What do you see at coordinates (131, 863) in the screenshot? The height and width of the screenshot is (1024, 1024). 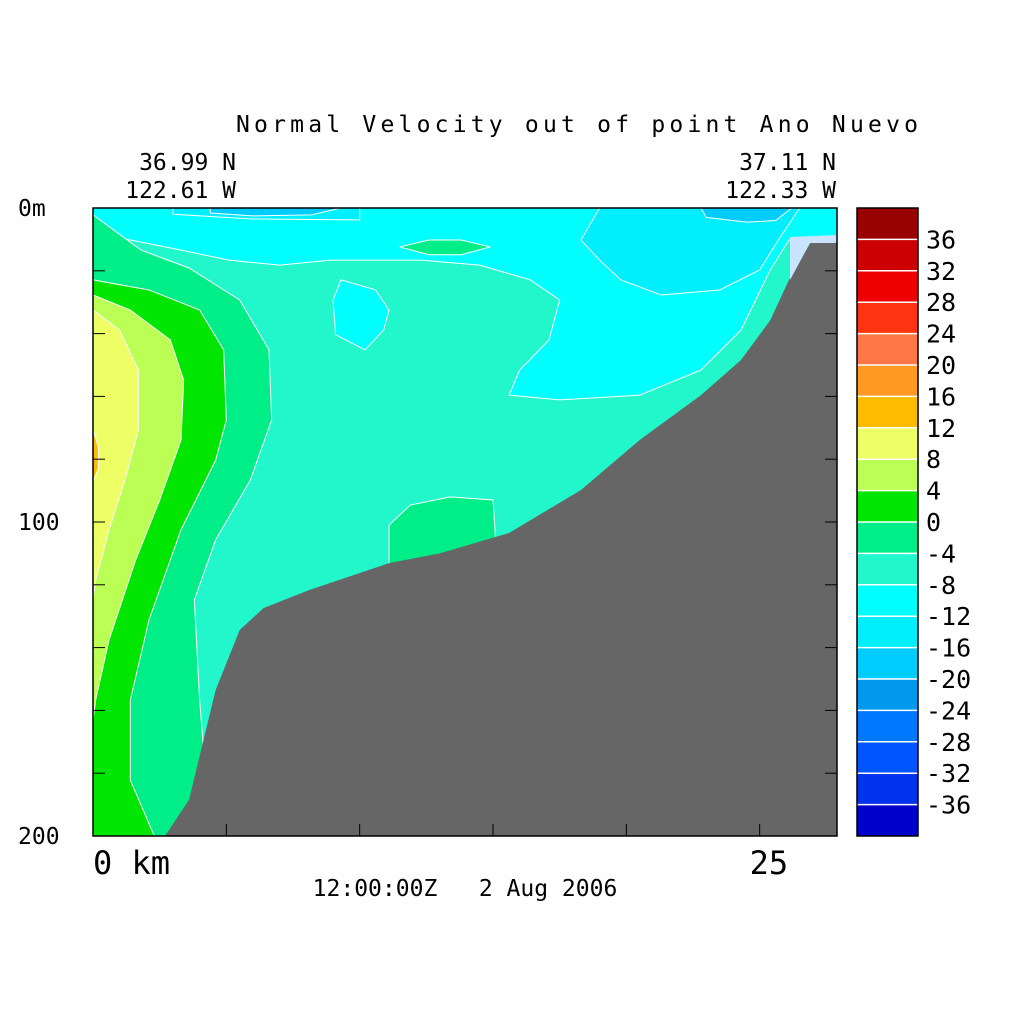 I see `x-tick-label: 0 km` at bounding box center [131, 863].